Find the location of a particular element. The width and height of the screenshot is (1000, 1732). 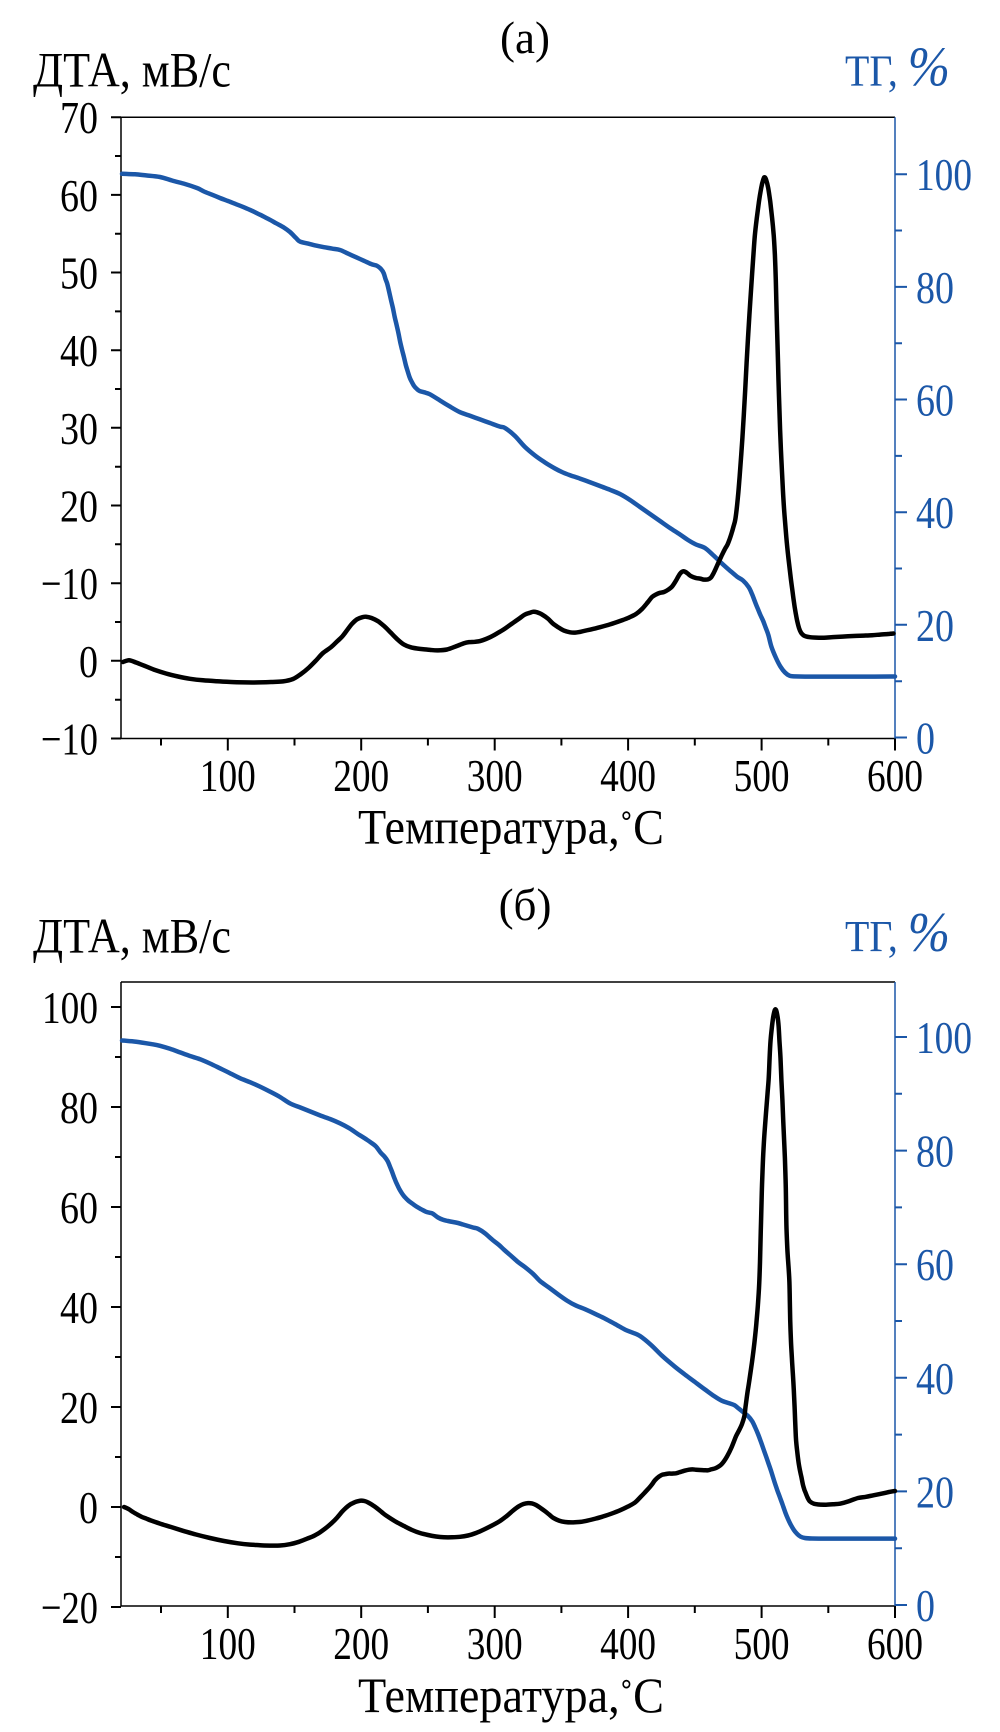

svg-text: 70 is located at coordinates (79, 117).